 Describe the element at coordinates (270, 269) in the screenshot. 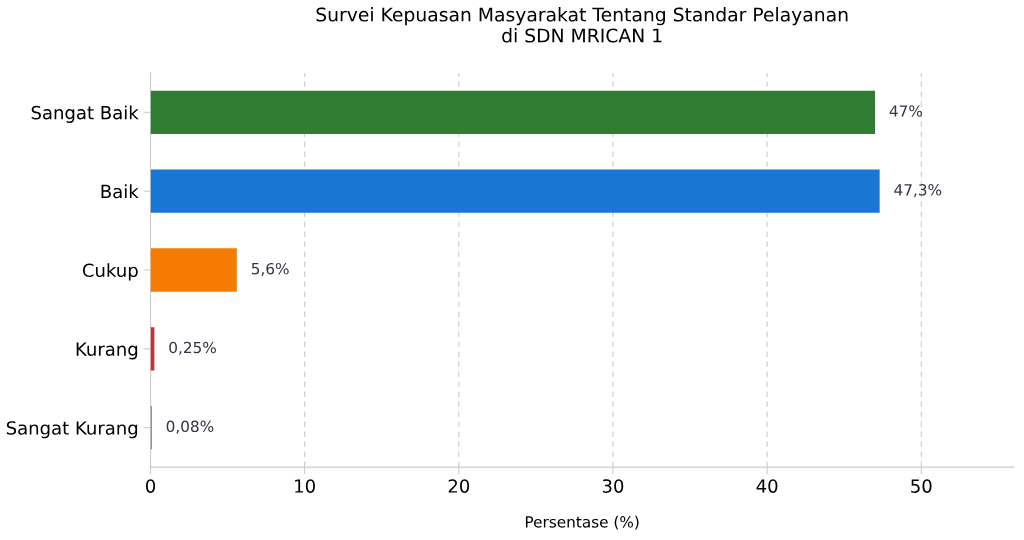

I see `data-label: 5,6%` at that location.